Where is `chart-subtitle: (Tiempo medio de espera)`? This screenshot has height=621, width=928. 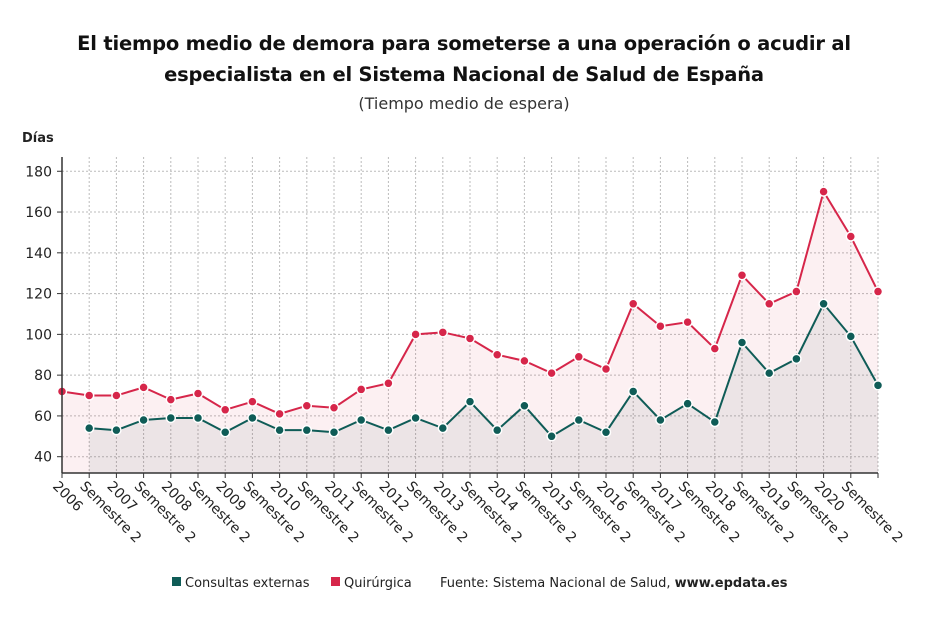
chart-subtitle: (Tiempo medio de espera) is located at coordinates (464, 103).